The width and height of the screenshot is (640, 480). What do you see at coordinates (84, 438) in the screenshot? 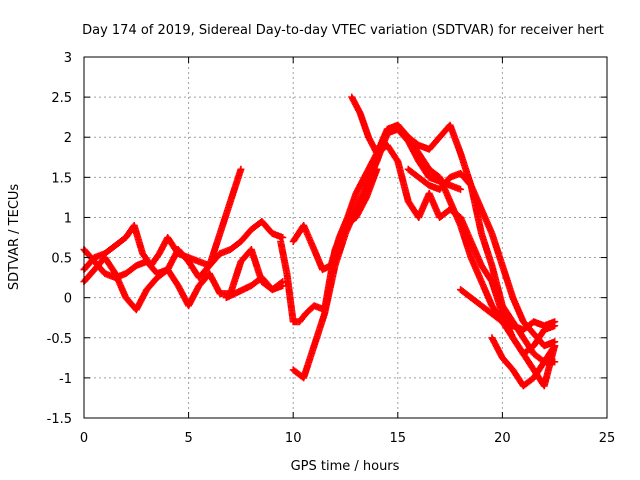
I see `x-tick-label: 0` at bounding box center [84, 438].